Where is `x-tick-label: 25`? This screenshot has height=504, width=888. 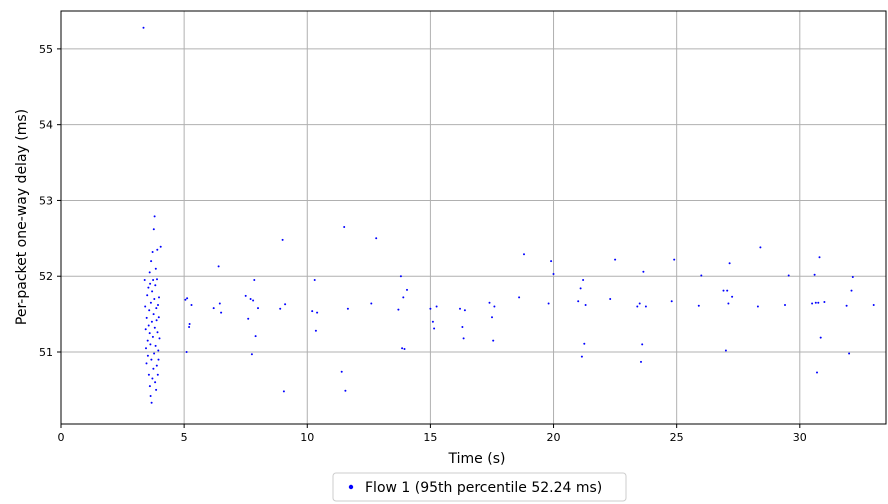
x-tick-label: 25 is located at coordinates (677, 437).